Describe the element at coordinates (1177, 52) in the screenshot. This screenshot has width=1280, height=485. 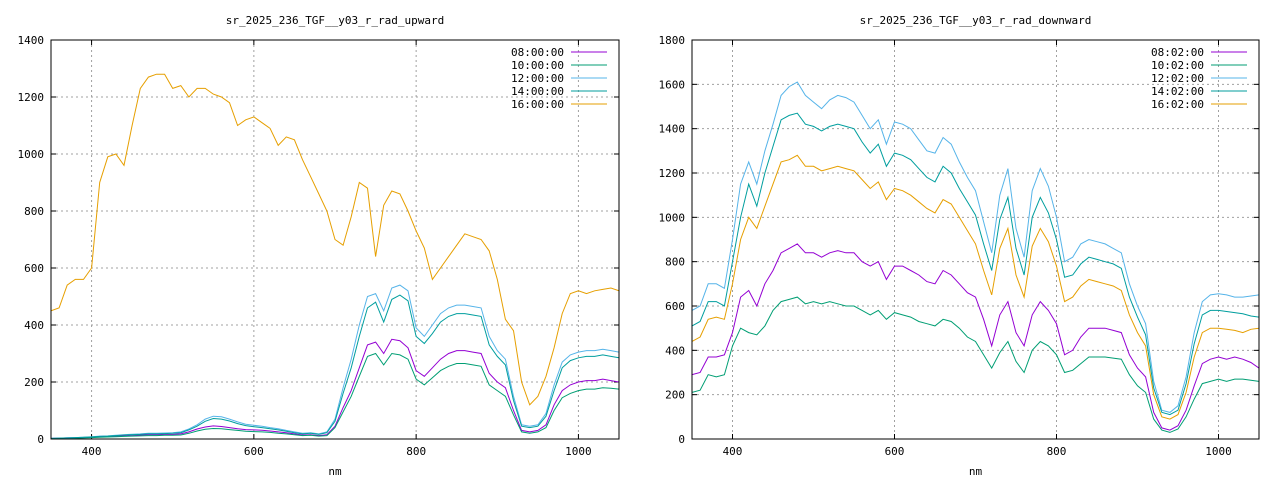
I see `legend-label: 08:02:00` at that location.